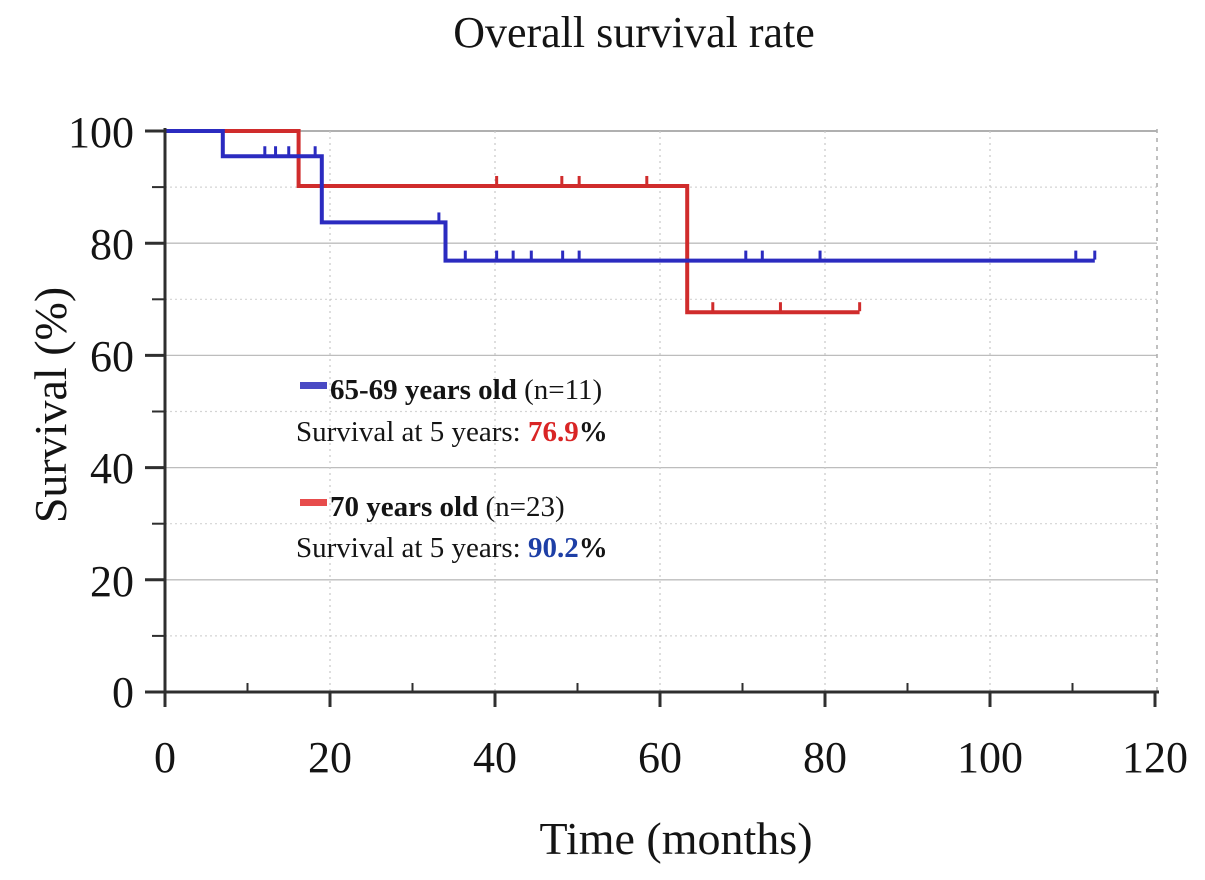 This screenshot has width=1205, height=880. What do you see at coordinates (112, 356) in the screenshot?
I see `y-tick-label: 60` at bounding box center [112, 356].